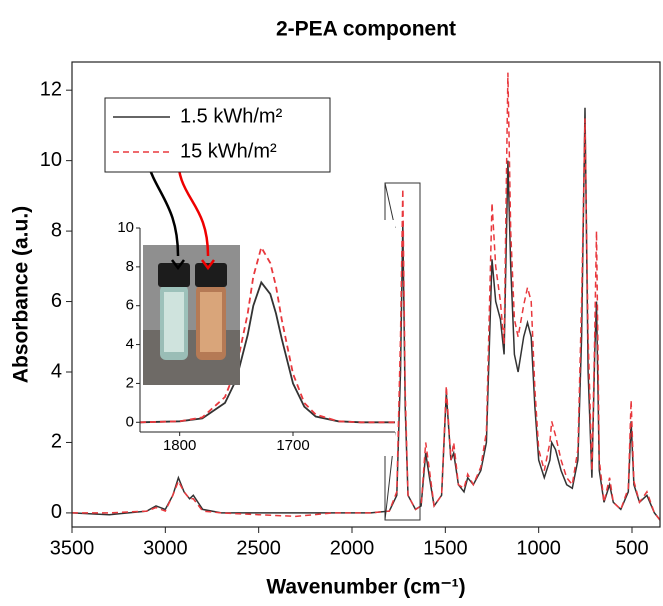 The width and height of the screenshot is (663, 606). I want to click on x-tick-label: 1500, so click(445, 548).